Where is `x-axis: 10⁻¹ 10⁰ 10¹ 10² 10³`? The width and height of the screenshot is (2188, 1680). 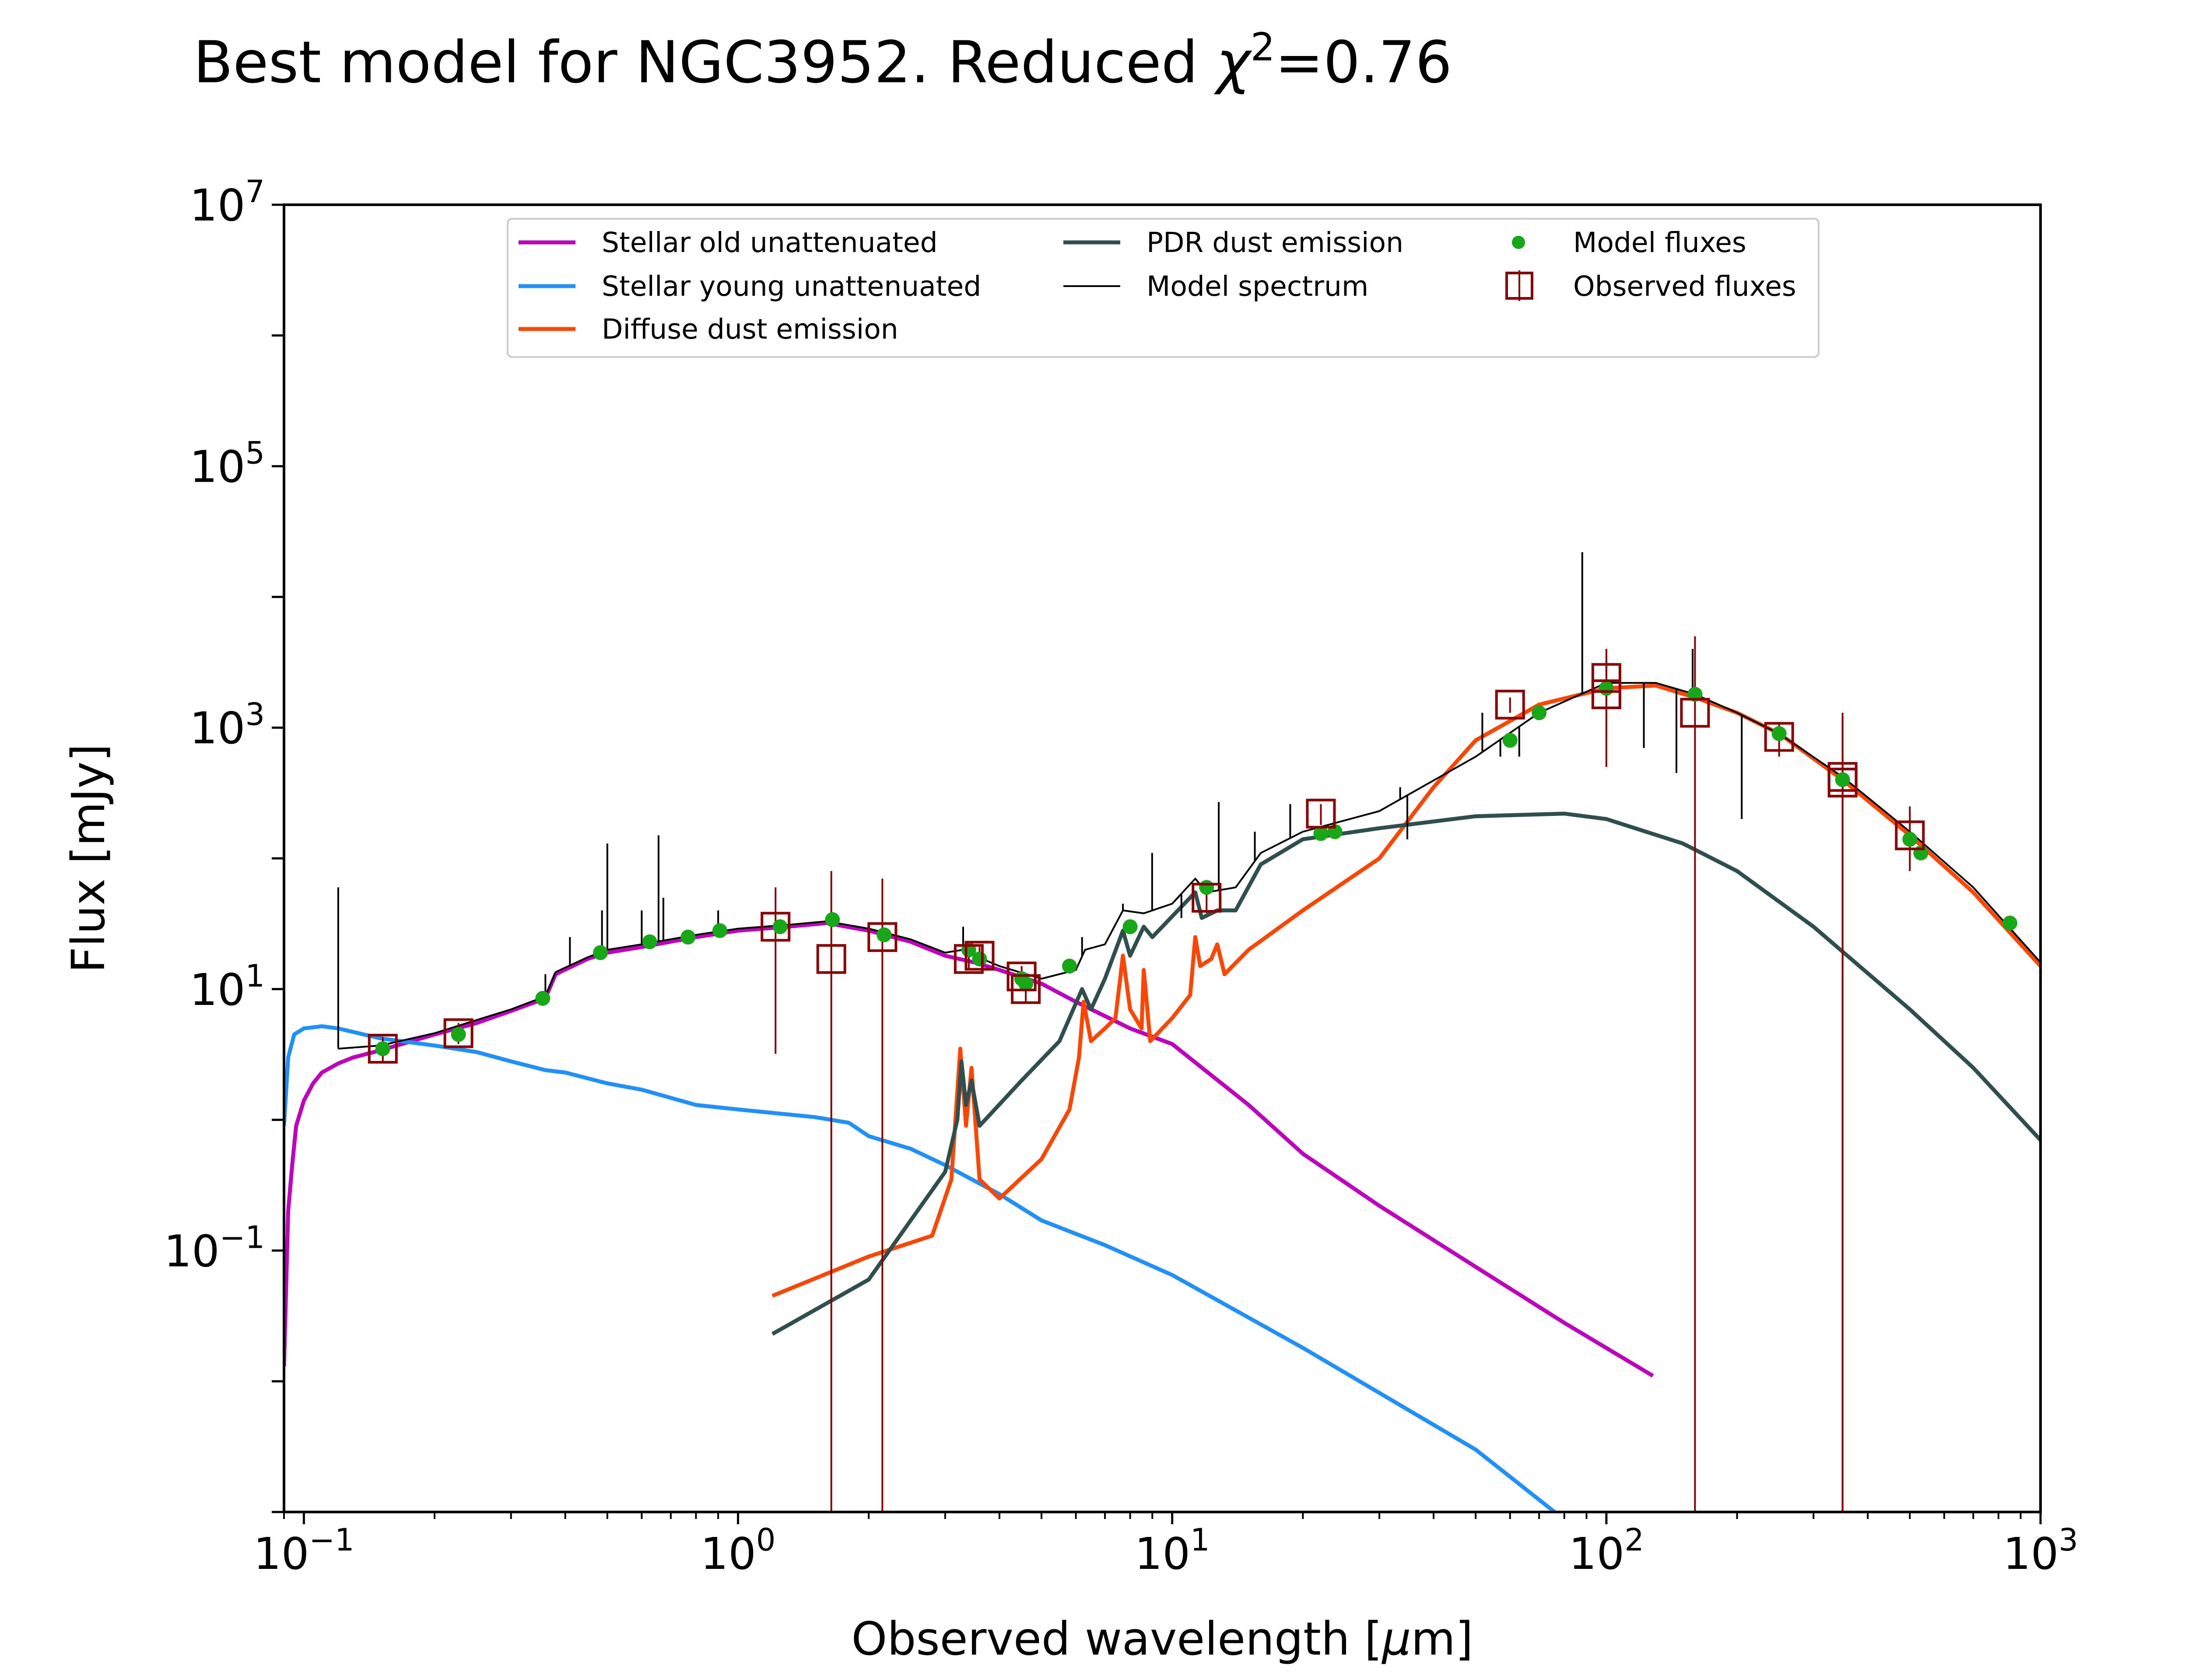 x-axis: 10⁻¹ 10⁰ 10¹ 10² 10³ is located at coordinates (1165, 1545).